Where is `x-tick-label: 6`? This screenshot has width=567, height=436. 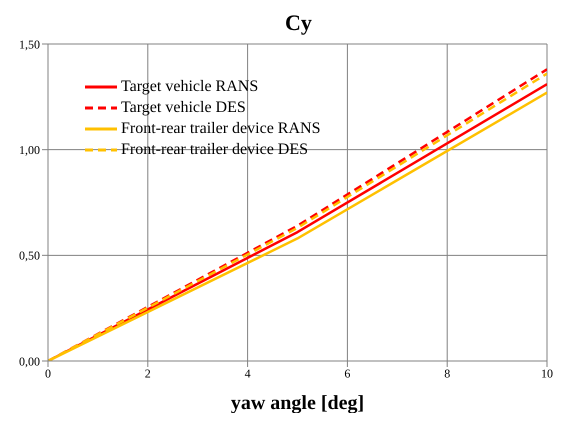 x-tick-label: 6 is located at coordinates (347, 373).